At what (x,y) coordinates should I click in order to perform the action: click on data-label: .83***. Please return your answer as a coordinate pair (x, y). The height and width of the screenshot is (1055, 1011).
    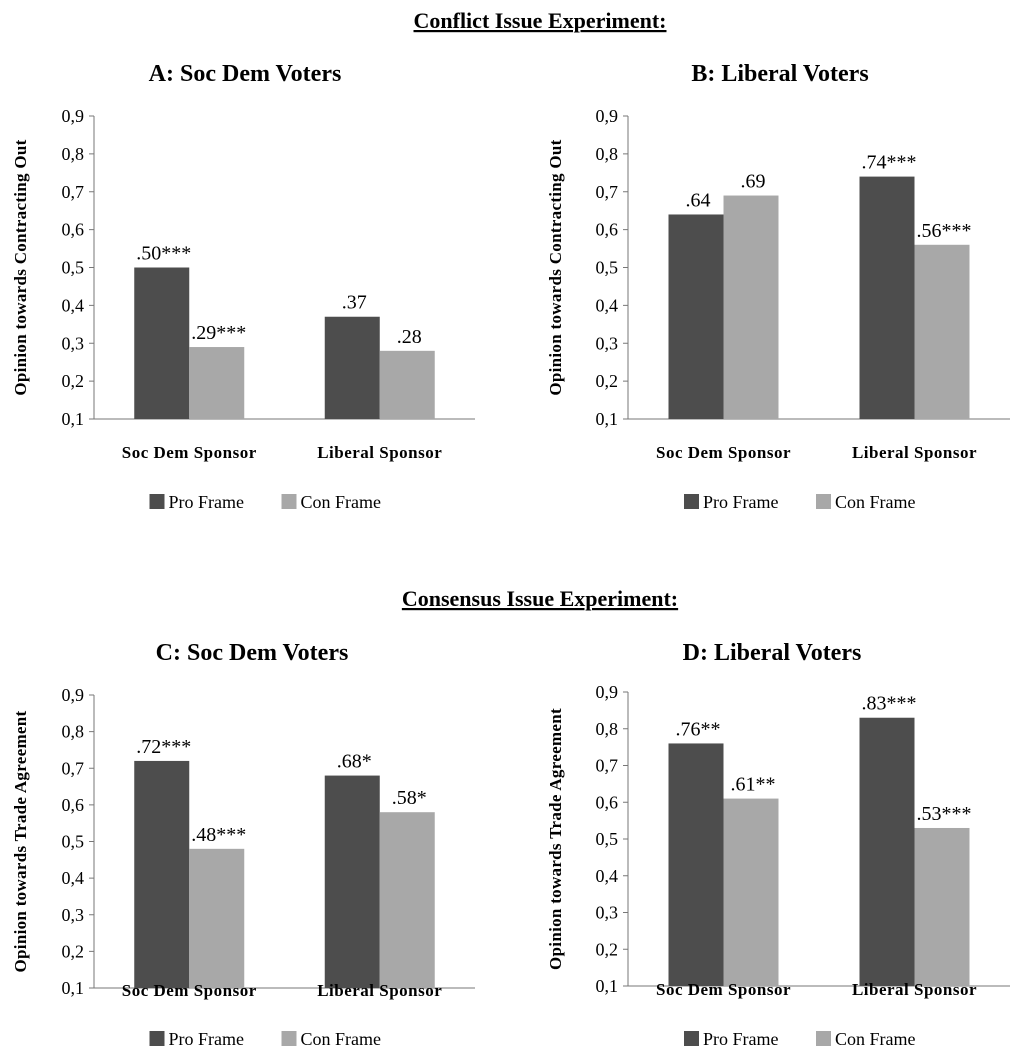
    Looking at the image, I should click on (889, 704).